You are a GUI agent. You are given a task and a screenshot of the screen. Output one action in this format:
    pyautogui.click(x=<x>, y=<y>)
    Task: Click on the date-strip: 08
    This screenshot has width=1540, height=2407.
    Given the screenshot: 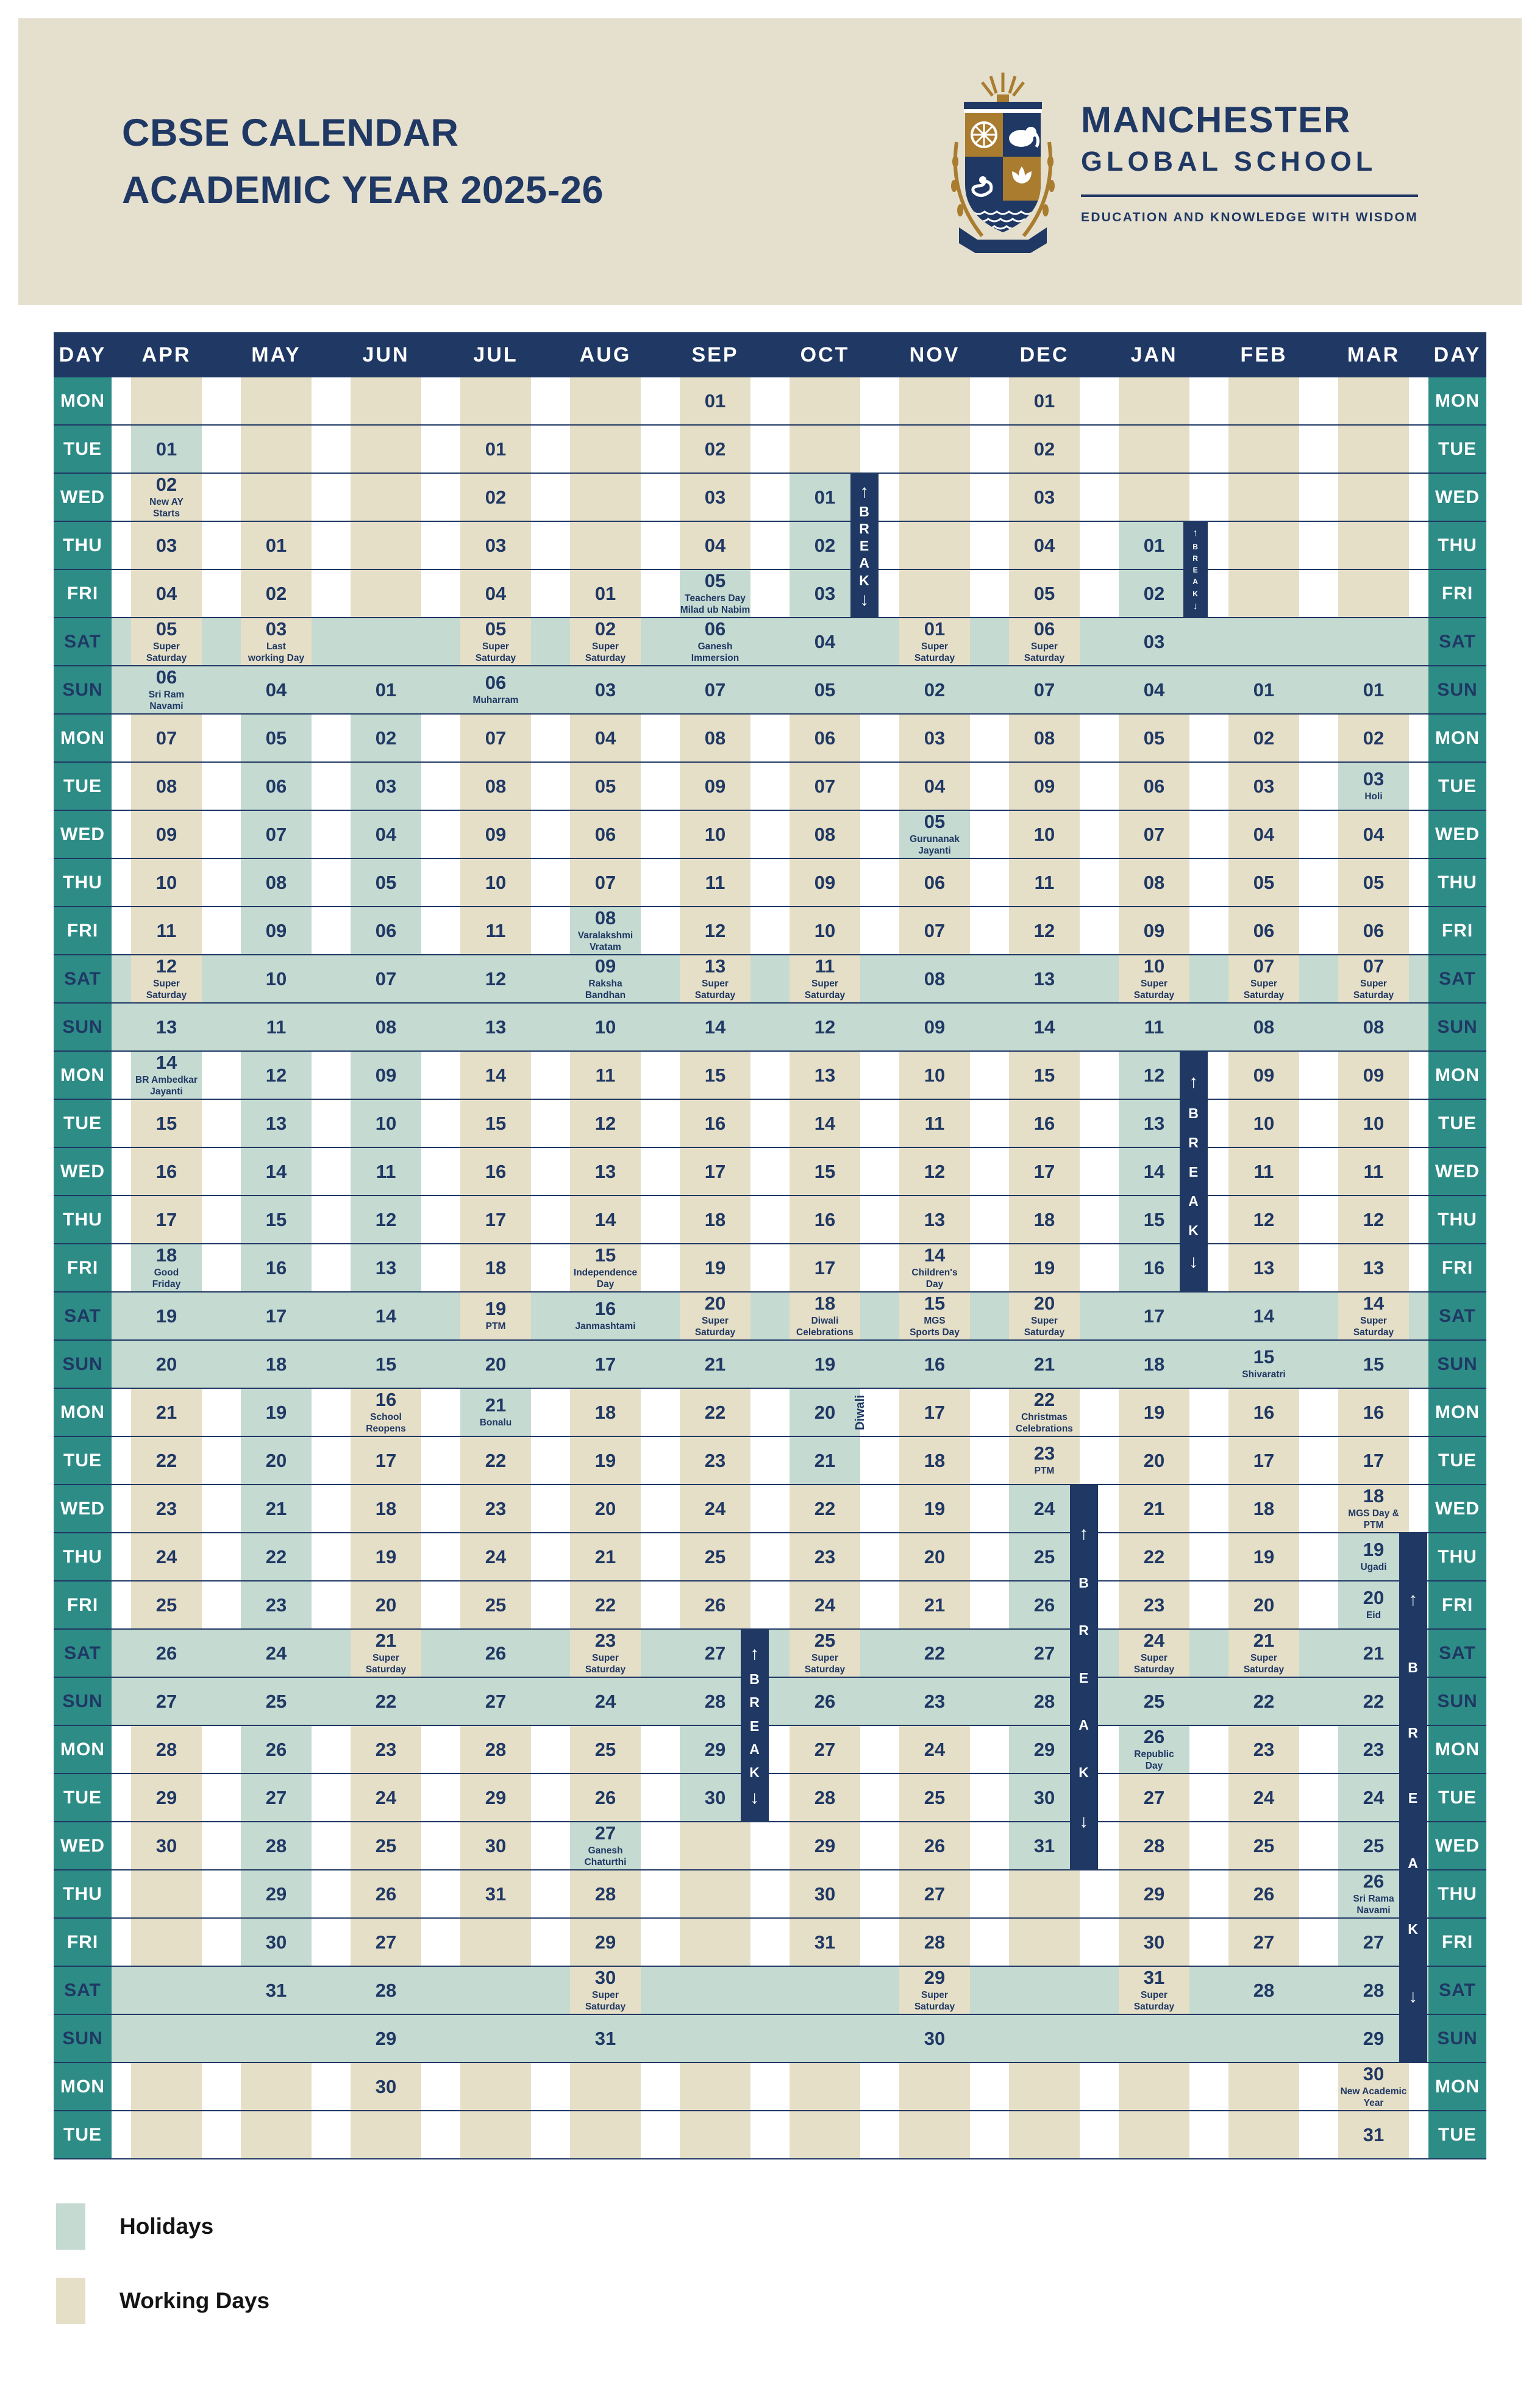 What is the action you would take?
    pyautogui.click(x=934, y=978)
    